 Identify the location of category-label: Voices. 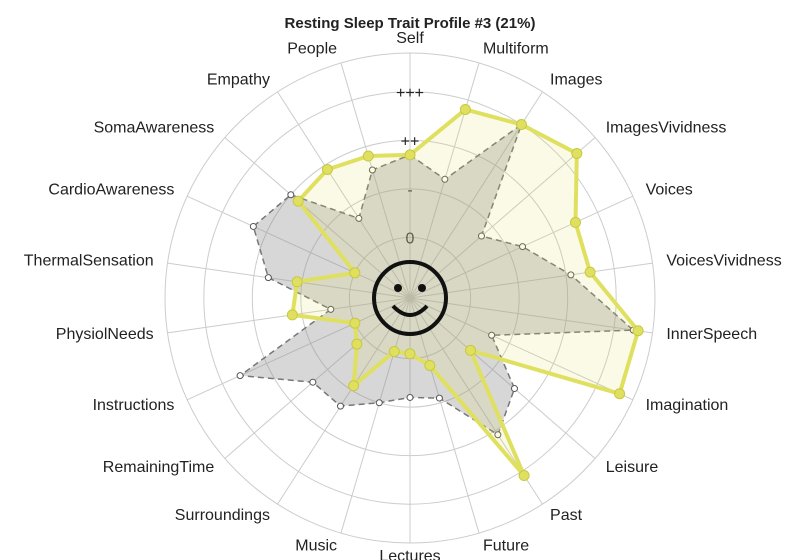
(669, 190).